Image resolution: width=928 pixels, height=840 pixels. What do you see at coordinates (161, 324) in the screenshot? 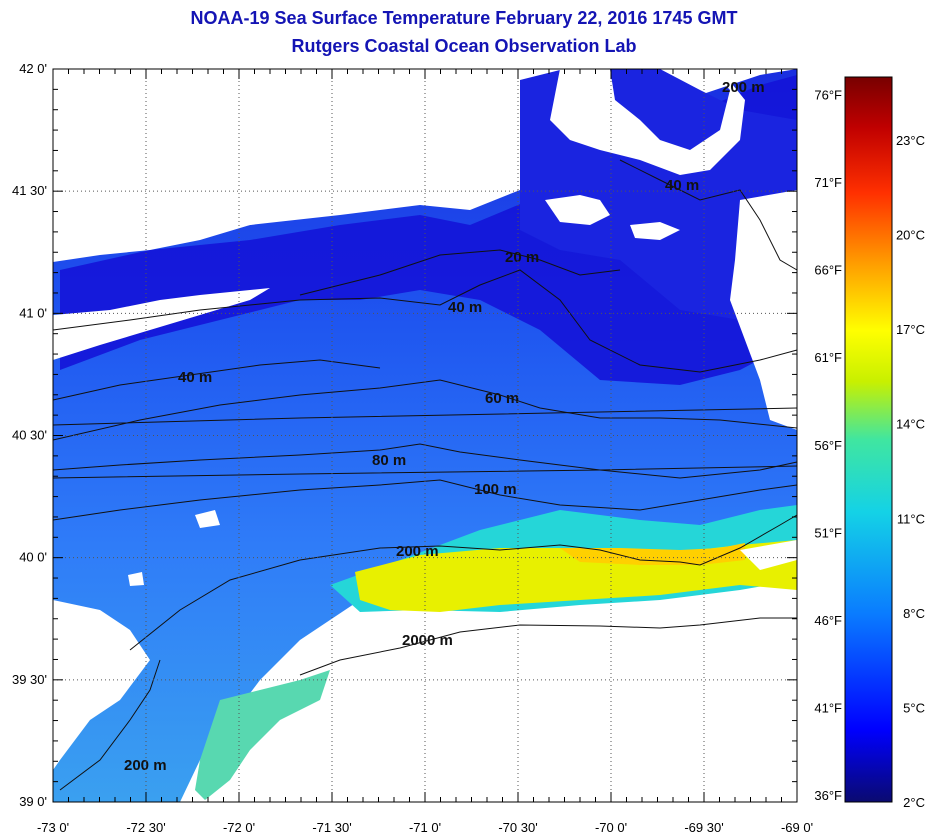
I see `land-long-island` at bounding box center [161, 324].